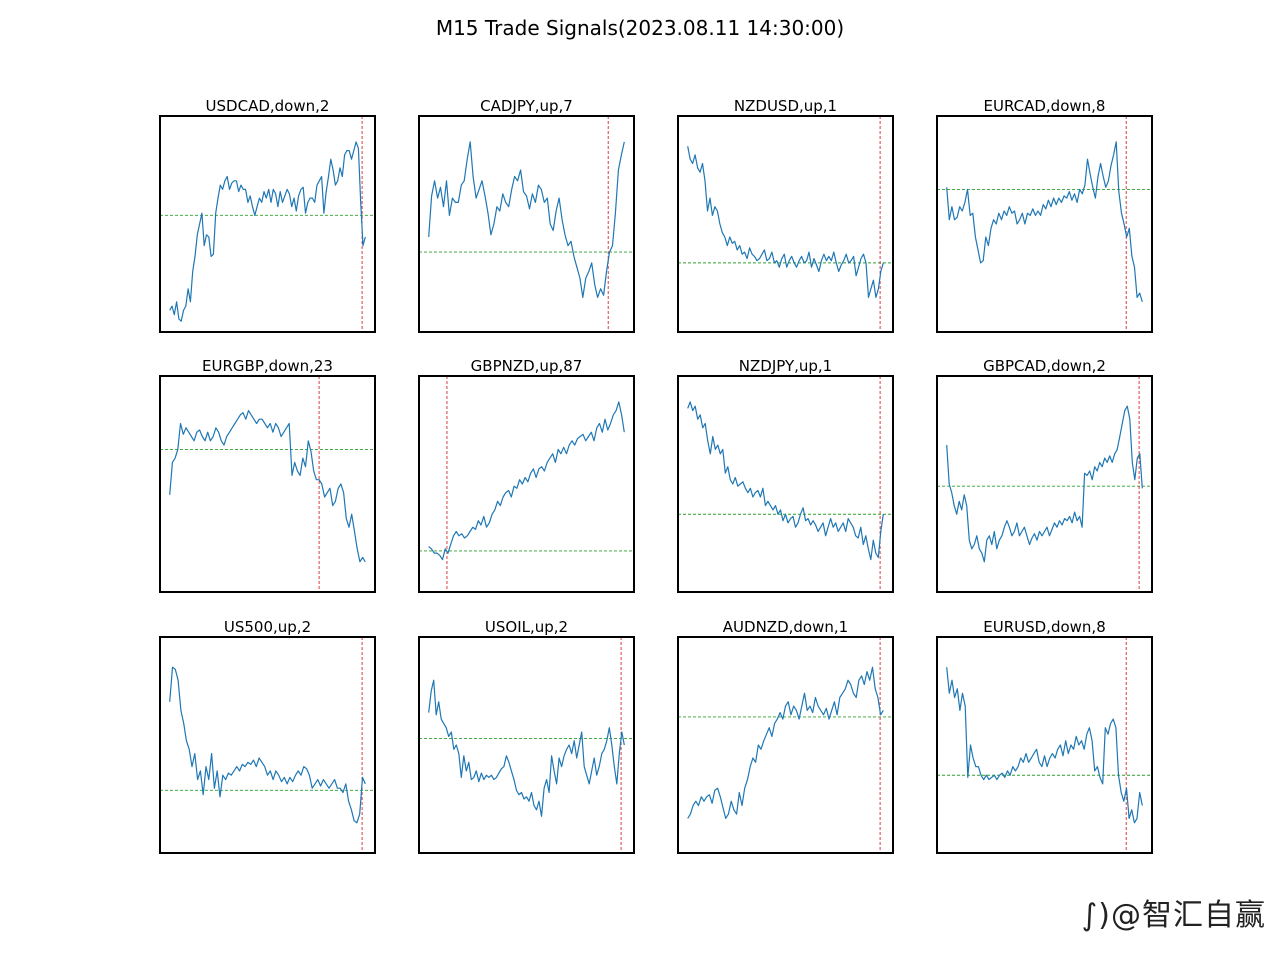  Describe the element at coordinates (527, 366) in the screenshot. I see `panel-title: GBPNZD,up,87` at that location.